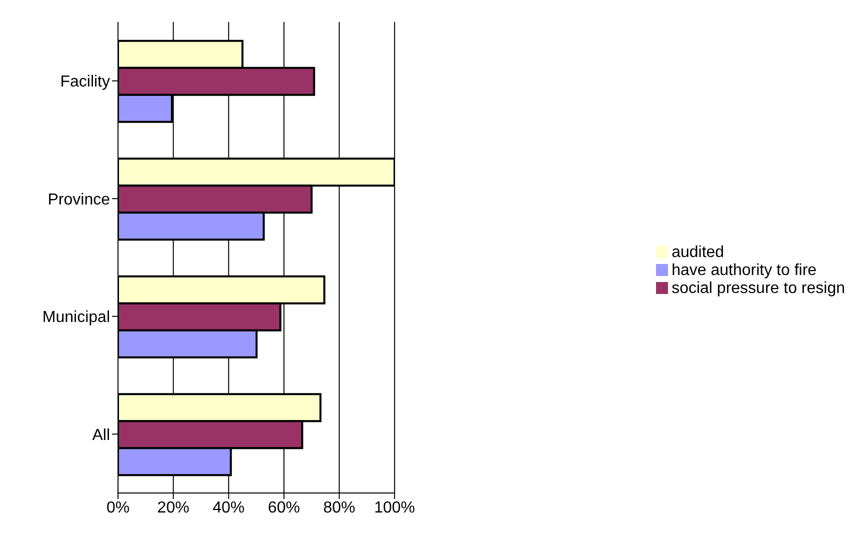 This screenshot has width=861, height=533. Describe the element at coordinates (758, 288) in the screenshot. I see `legend-label: social pressure to resign` at that location.